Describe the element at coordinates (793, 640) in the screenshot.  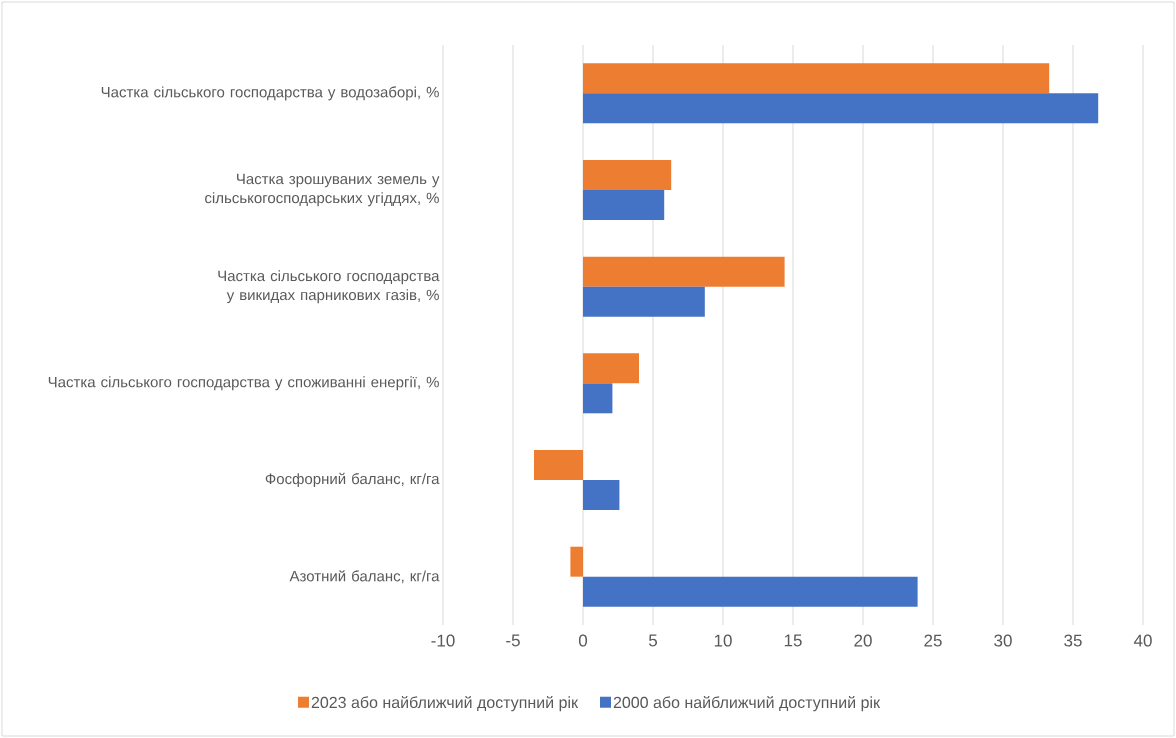
I see `x-tick-label: 15` at that location.